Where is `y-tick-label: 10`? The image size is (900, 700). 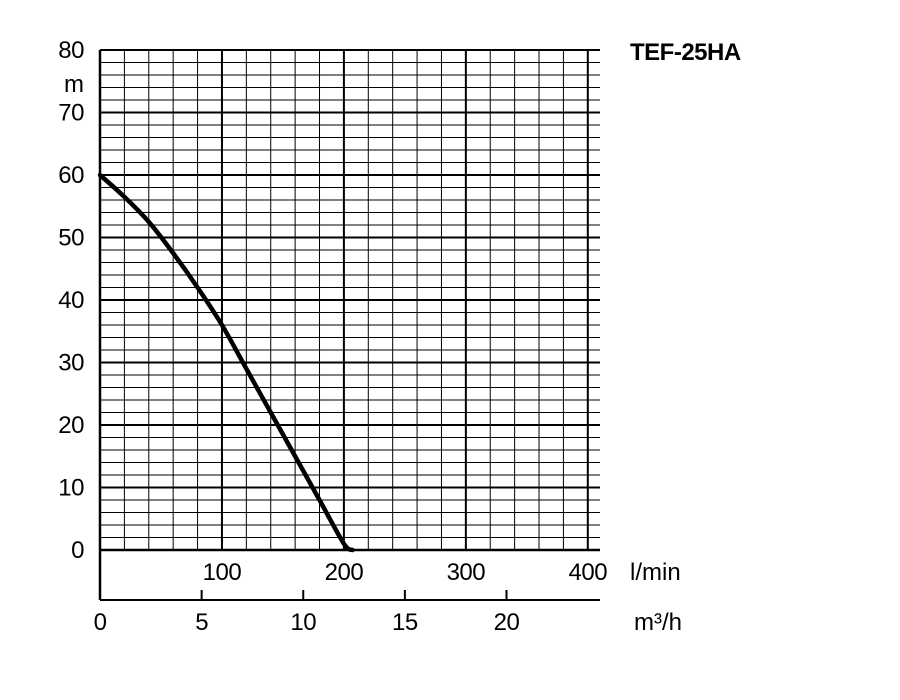
y-tick-label: 10 is located at coordinates (71, 488).